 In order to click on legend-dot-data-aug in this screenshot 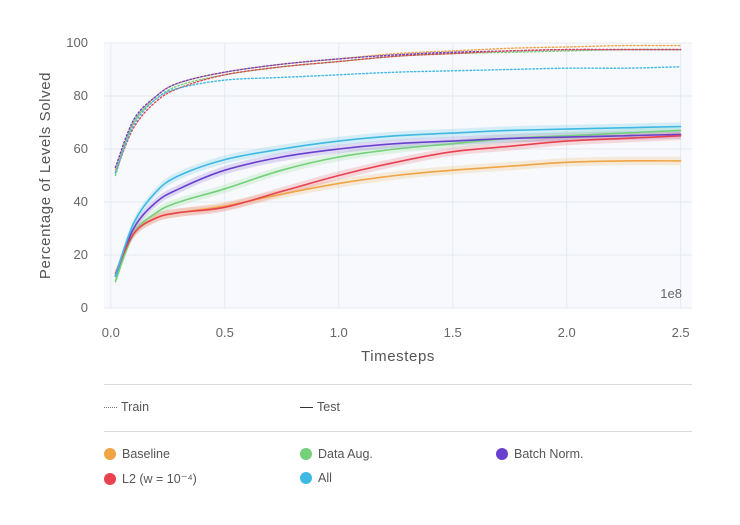, I will do `click(306, 454)`.